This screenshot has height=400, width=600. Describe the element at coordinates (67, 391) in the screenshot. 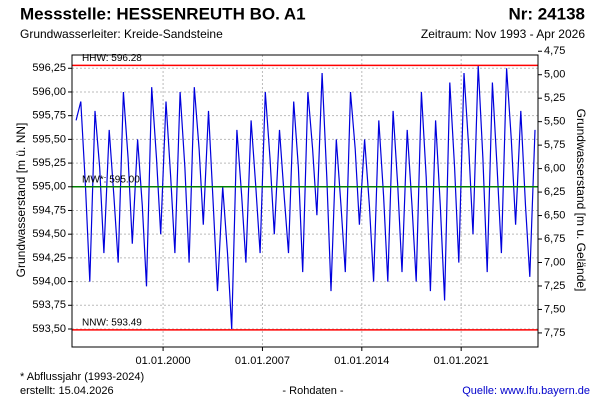

I see `created-date: erstellt: 15.04.2026` at that location.